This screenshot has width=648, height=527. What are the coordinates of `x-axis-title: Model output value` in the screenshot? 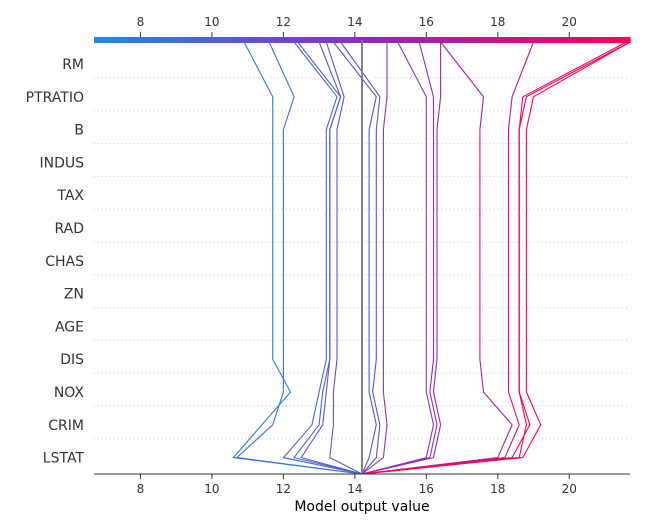 It's located at (361, 507).